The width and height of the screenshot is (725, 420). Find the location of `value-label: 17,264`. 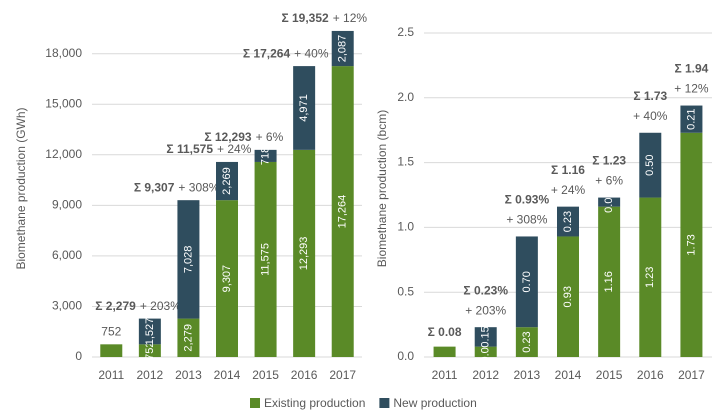

value-label: 17,264 is located at coordinates (343, 212).